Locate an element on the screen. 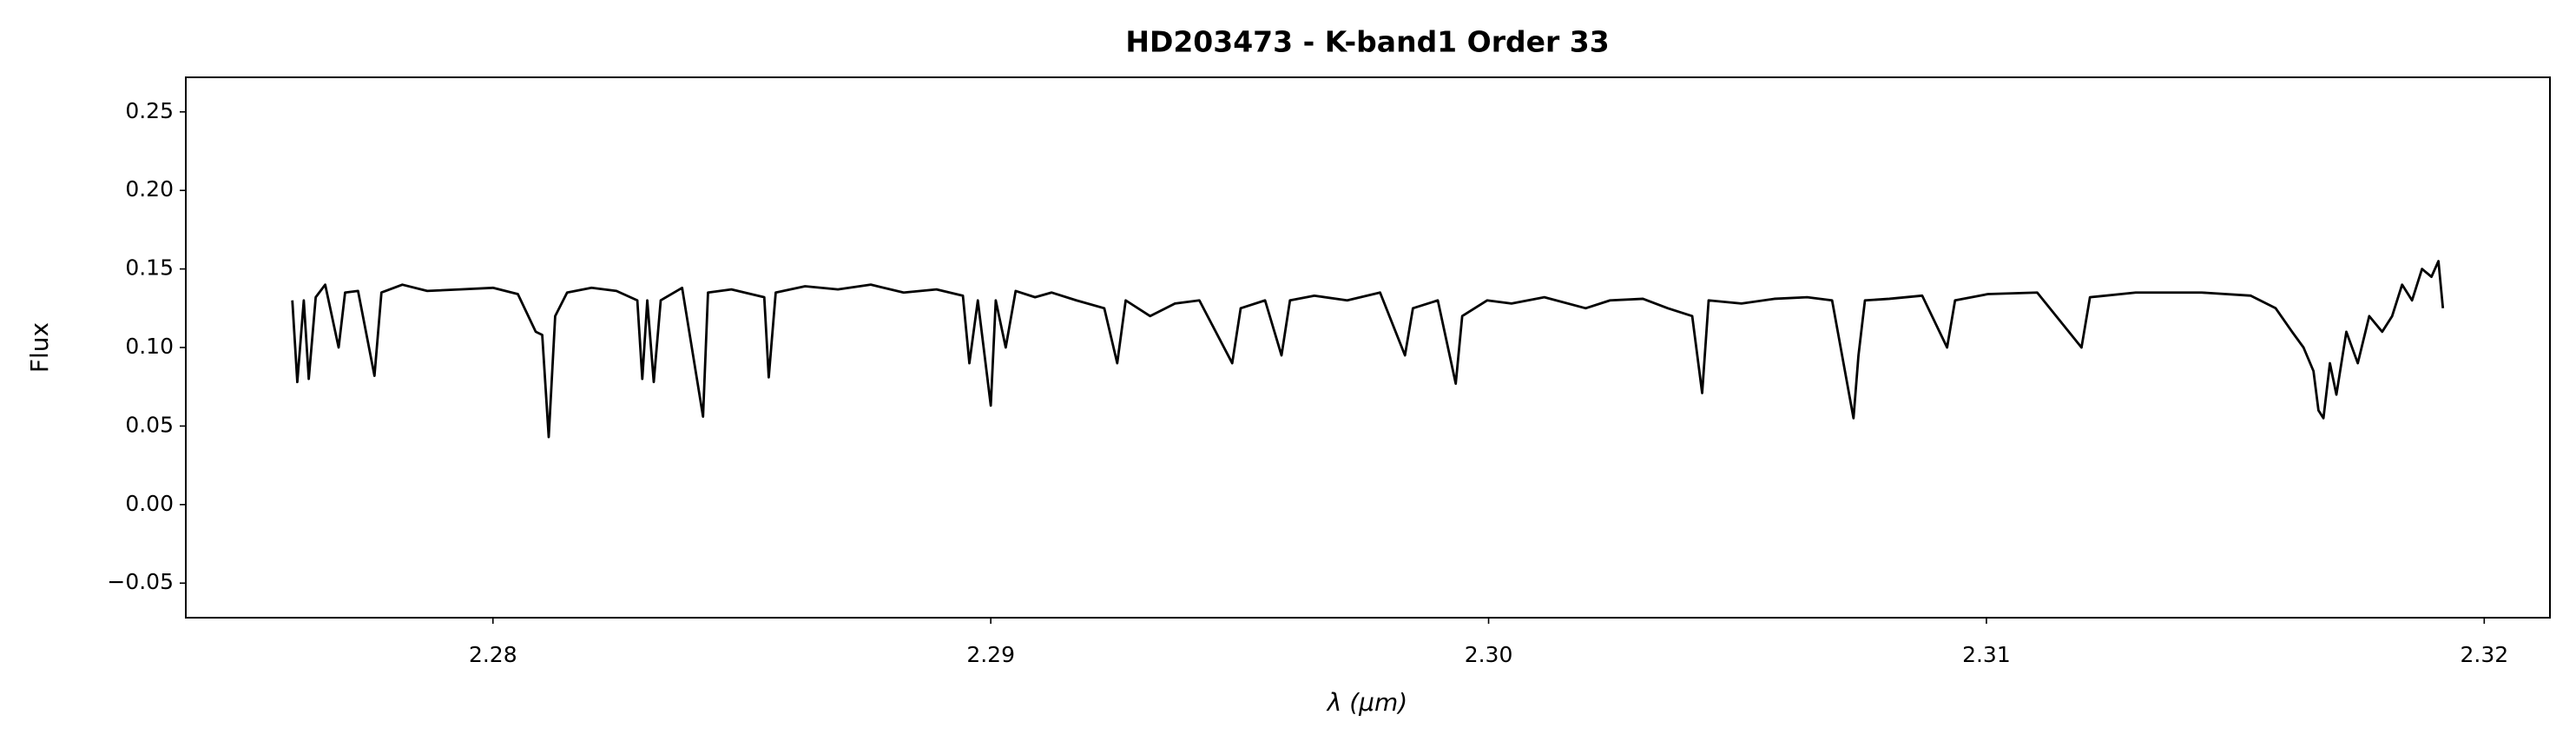 The image size is (2576, 748). x-tick-label: 2.29 is located at coordinates (990, 654).